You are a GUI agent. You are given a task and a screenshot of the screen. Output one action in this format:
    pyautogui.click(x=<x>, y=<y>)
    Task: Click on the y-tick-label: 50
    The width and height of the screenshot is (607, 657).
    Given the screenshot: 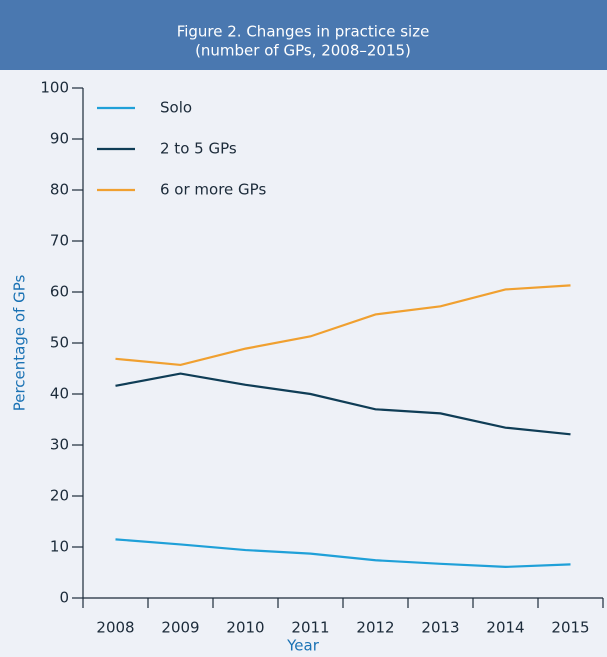 What is the action you would take?
    pyautogui.click(x=59, y=343)
    